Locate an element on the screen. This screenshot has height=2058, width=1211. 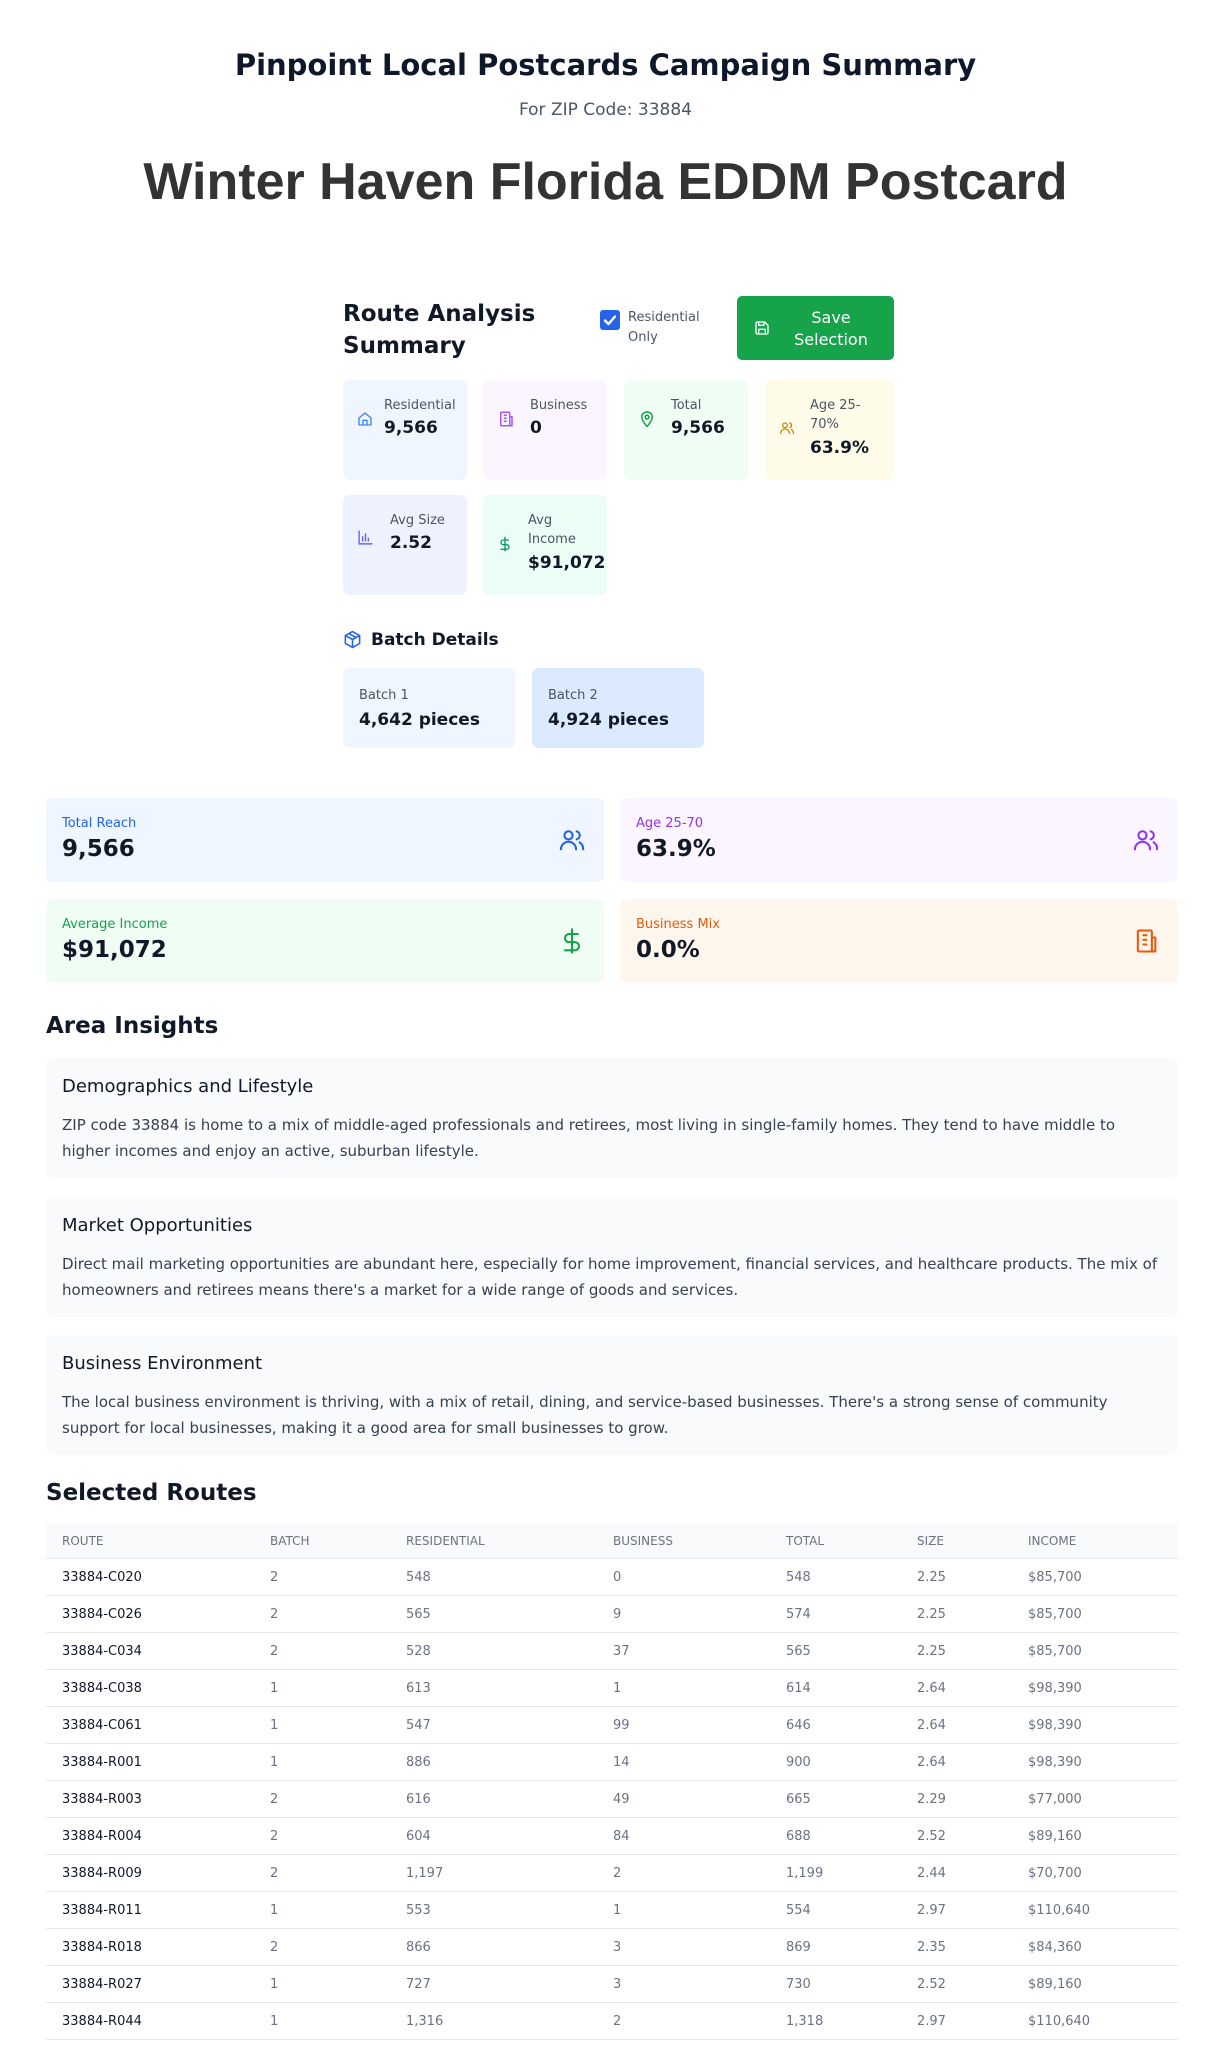
building-icon is located at coordinates (506, 419).